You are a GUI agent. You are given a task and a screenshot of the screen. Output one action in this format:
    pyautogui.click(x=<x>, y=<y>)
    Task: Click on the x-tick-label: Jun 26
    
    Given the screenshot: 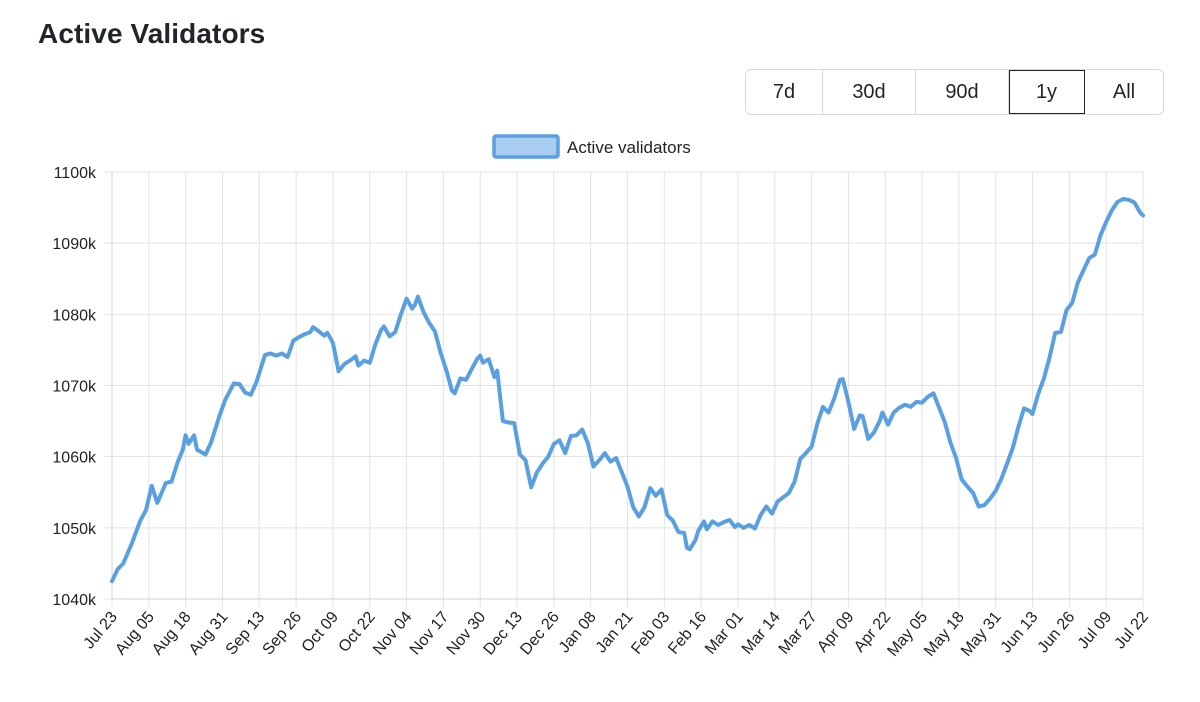 What is the action you would take?
    pyautogui.click(x=1057, y=633)
    